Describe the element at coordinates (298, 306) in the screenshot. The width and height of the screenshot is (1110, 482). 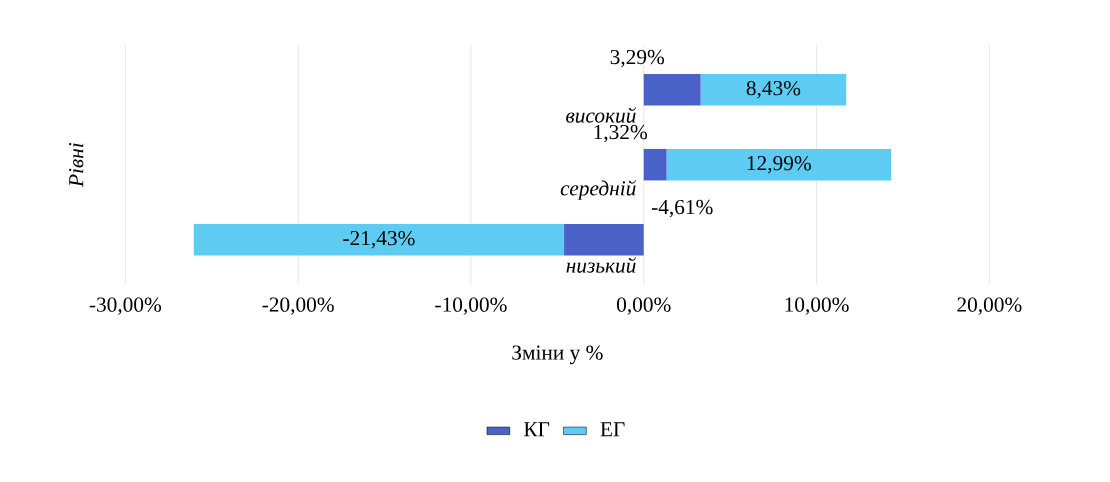
I see `x-tick-label: -20,00%` at that location.